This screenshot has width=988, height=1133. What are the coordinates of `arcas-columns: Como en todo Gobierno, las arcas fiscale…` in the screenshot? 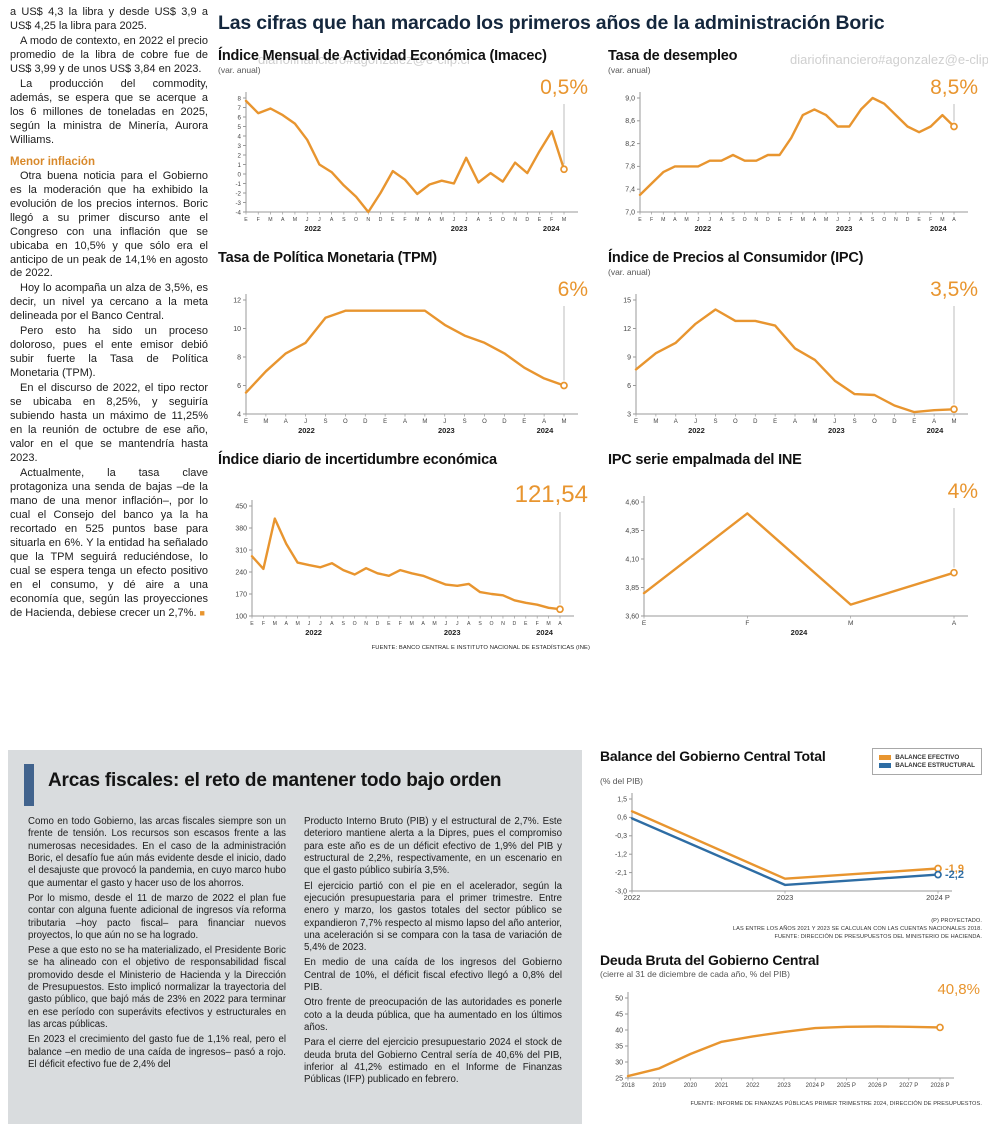 It's located at (295, 953).